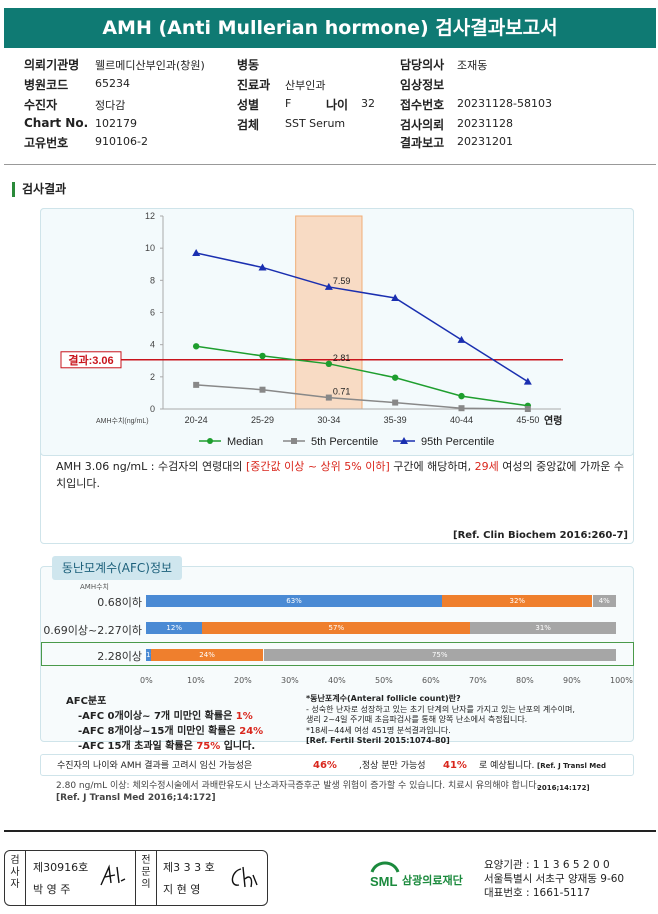  Describe the element at coordinates (478, 680) in the screenshot. I see `afc-axis-tick: 70%` at that location.